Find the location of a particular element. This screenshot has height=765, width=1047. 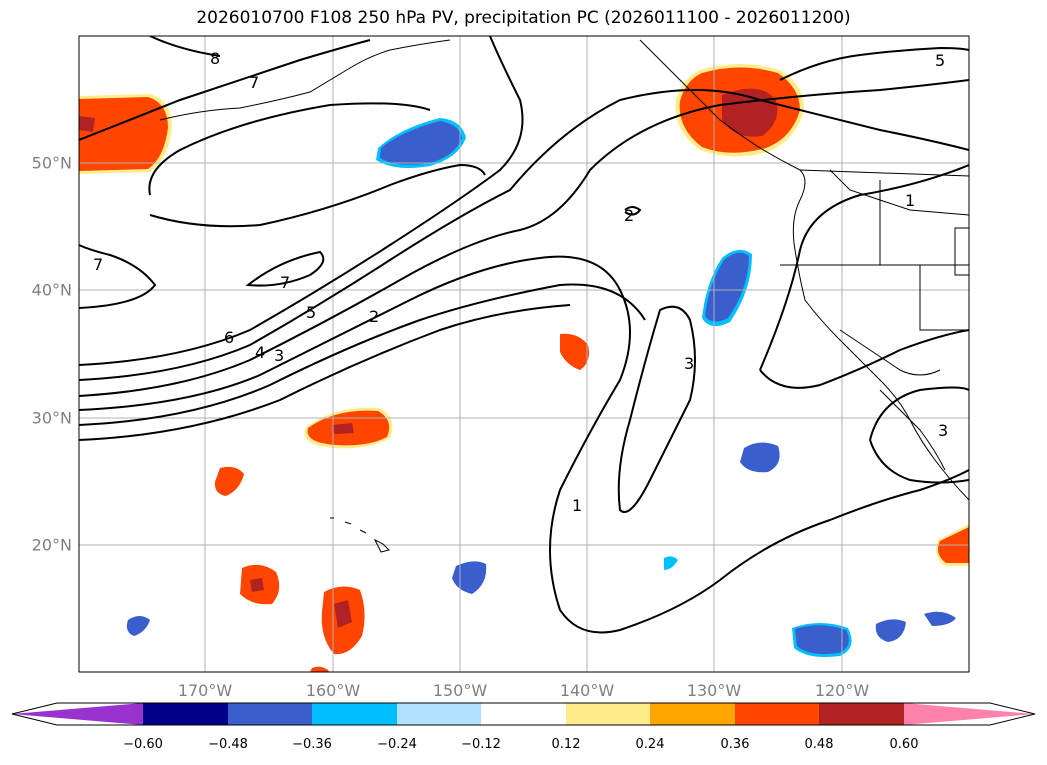

lon-label: 140°W is located at coordinates (587, 690).